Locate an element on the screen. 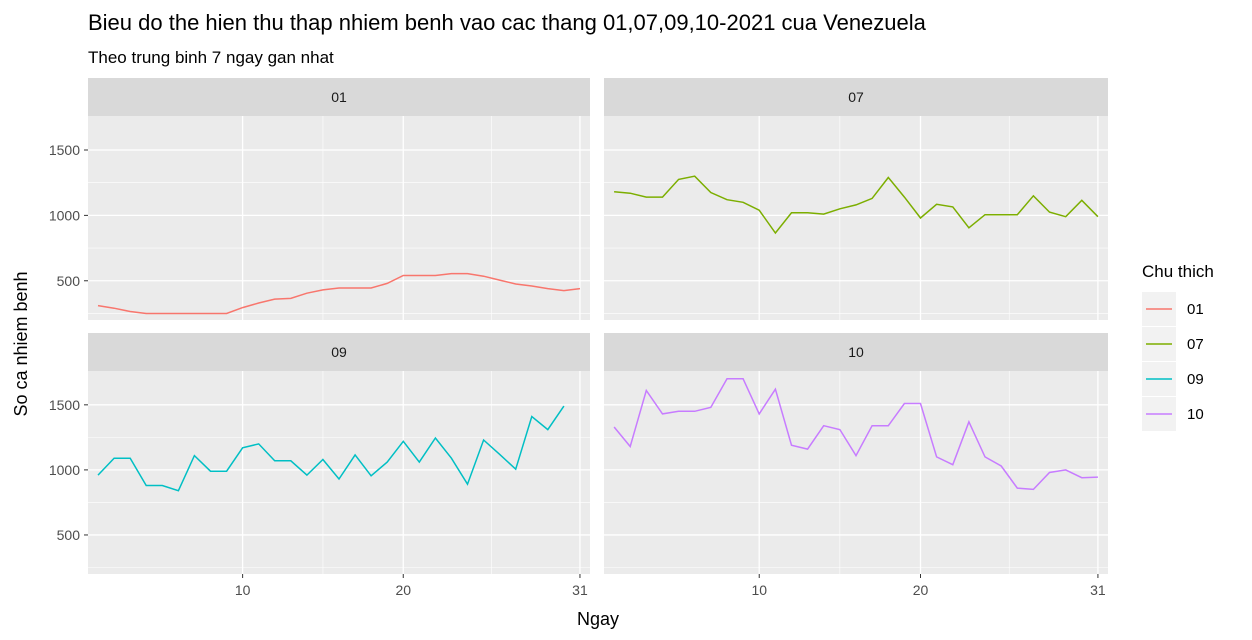  legend-label: 01 is located at coordinates (1195, 309).